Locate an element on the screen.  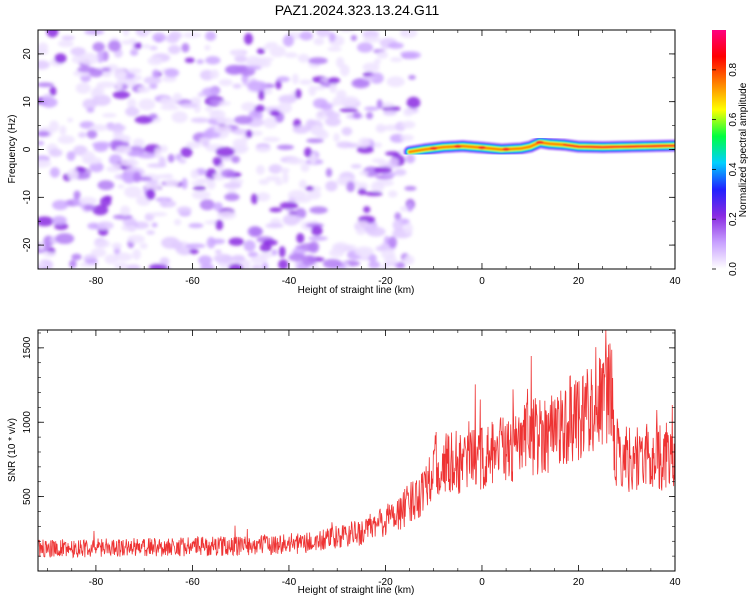
colorbar-tick-label: 0.0 is located at coordinates (733, 269).